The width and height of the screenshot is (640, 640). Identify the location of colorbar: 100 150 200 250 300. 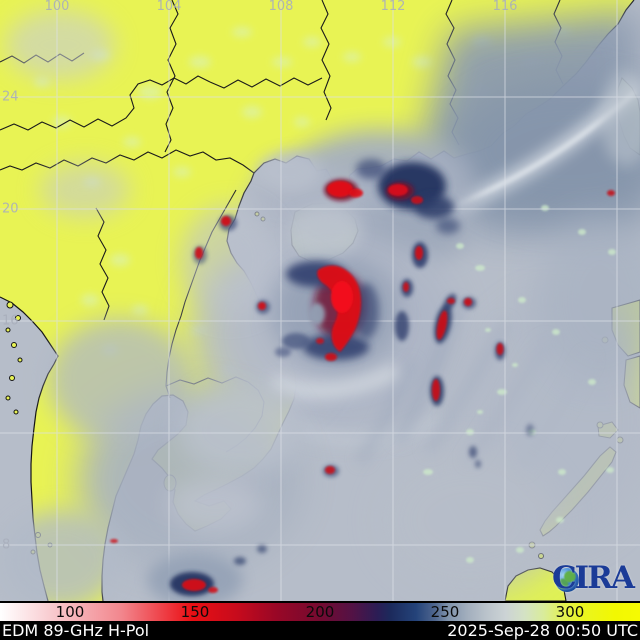
(320, 611).